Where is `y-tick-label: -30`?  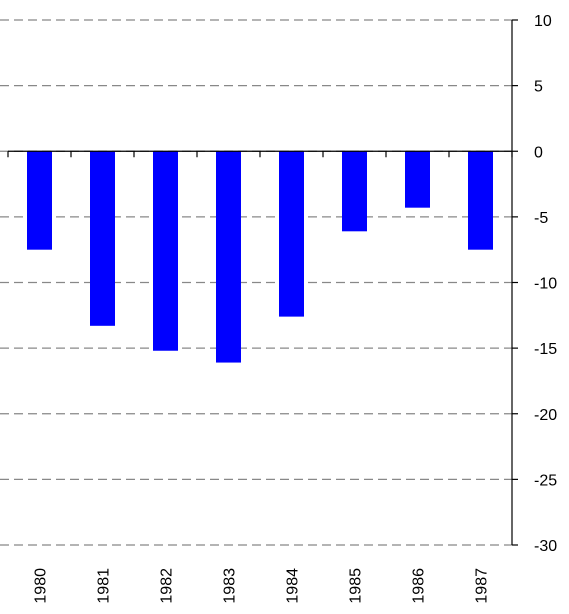 y-tick-label: -30 is located at coordinates (545, 546).